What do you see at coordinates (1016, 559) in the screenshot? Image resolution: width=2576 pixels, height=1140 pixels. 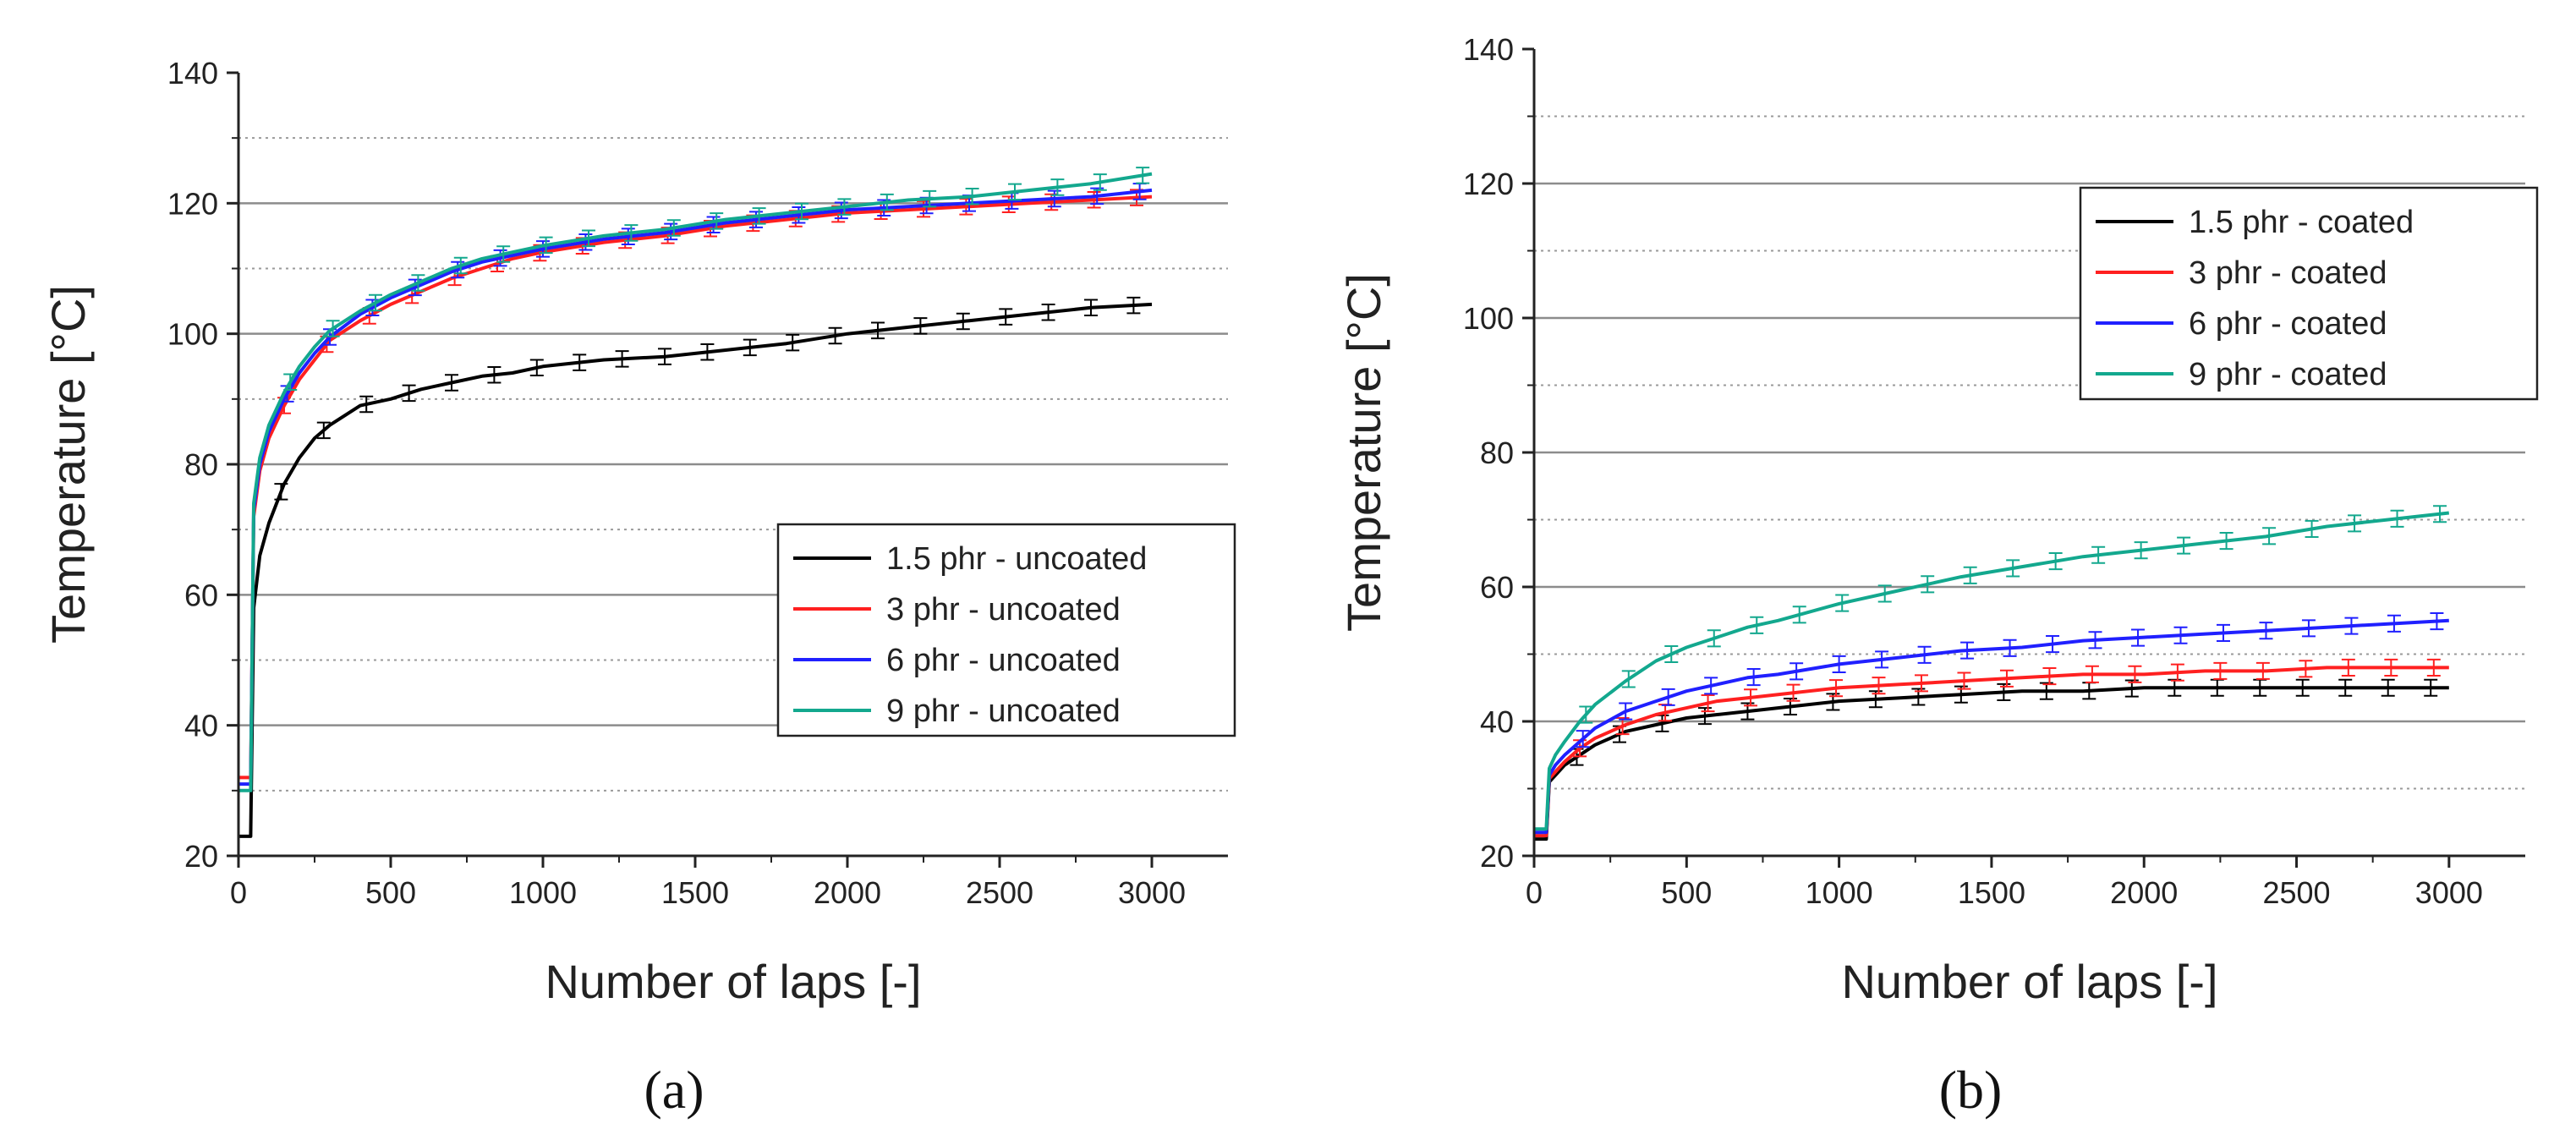 I see `p0-legend-label-0: 1.5 phr - uncoated` at bounding box center [1016, 559].